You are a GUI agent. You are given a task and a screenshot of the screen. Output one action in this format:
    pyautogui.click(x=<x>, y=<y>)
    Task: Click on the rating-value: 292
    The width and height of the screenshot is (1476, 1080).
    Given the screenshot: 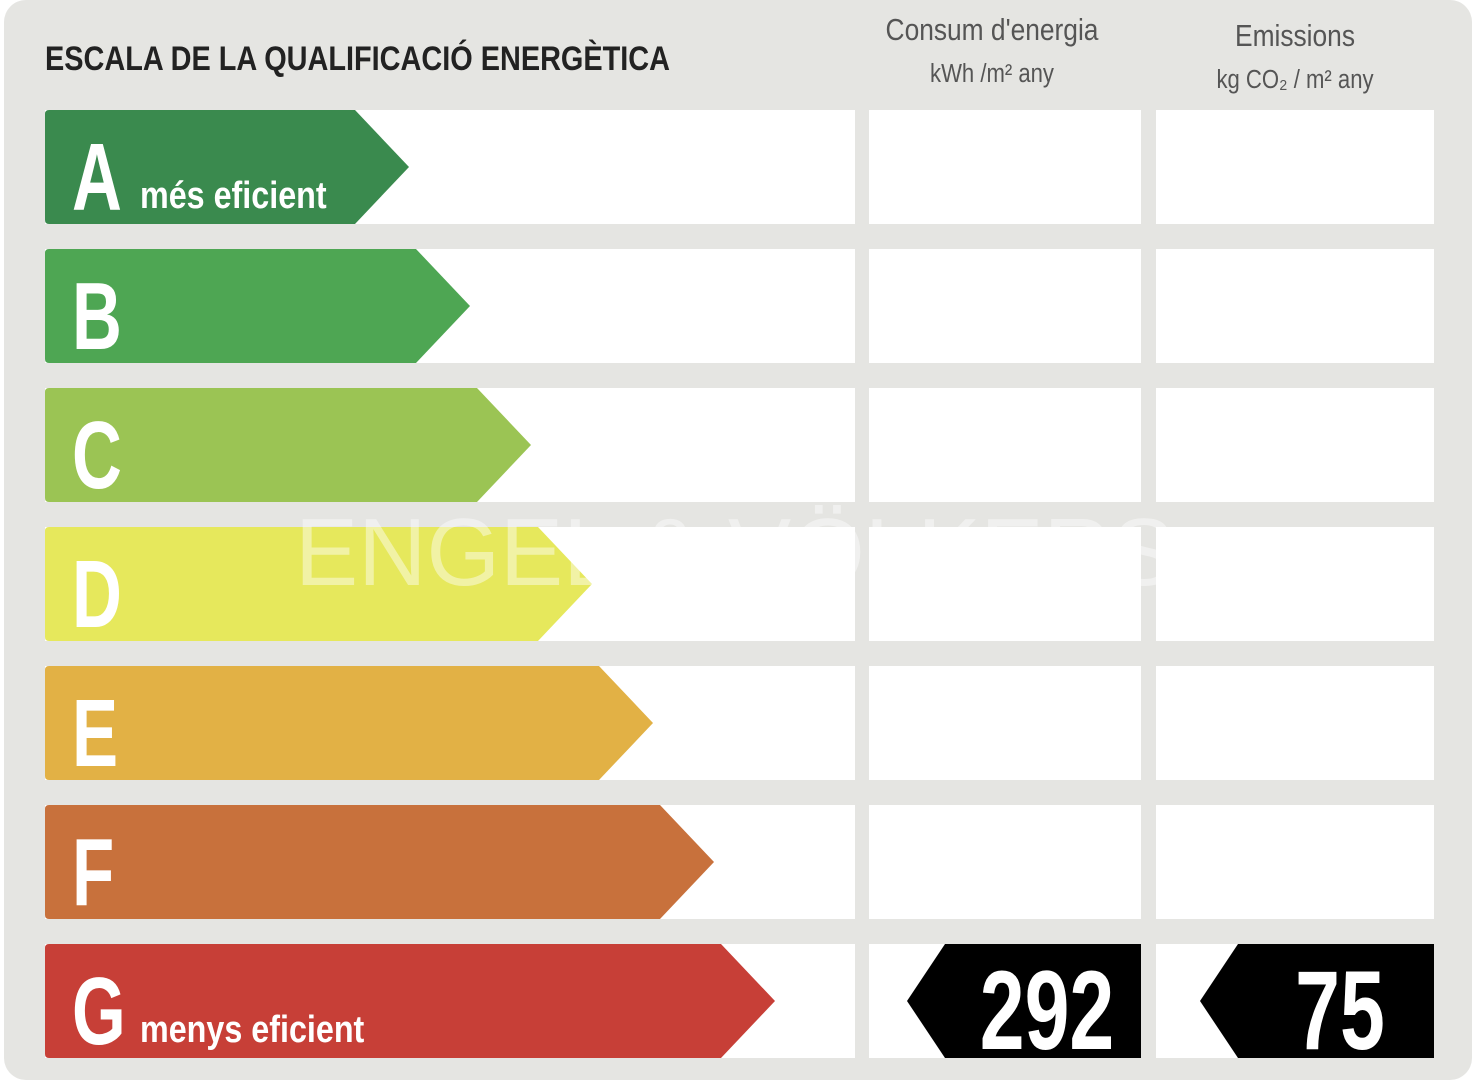 What is the action you would take?
    pyautogui.click(x=1047, y=1010)
    